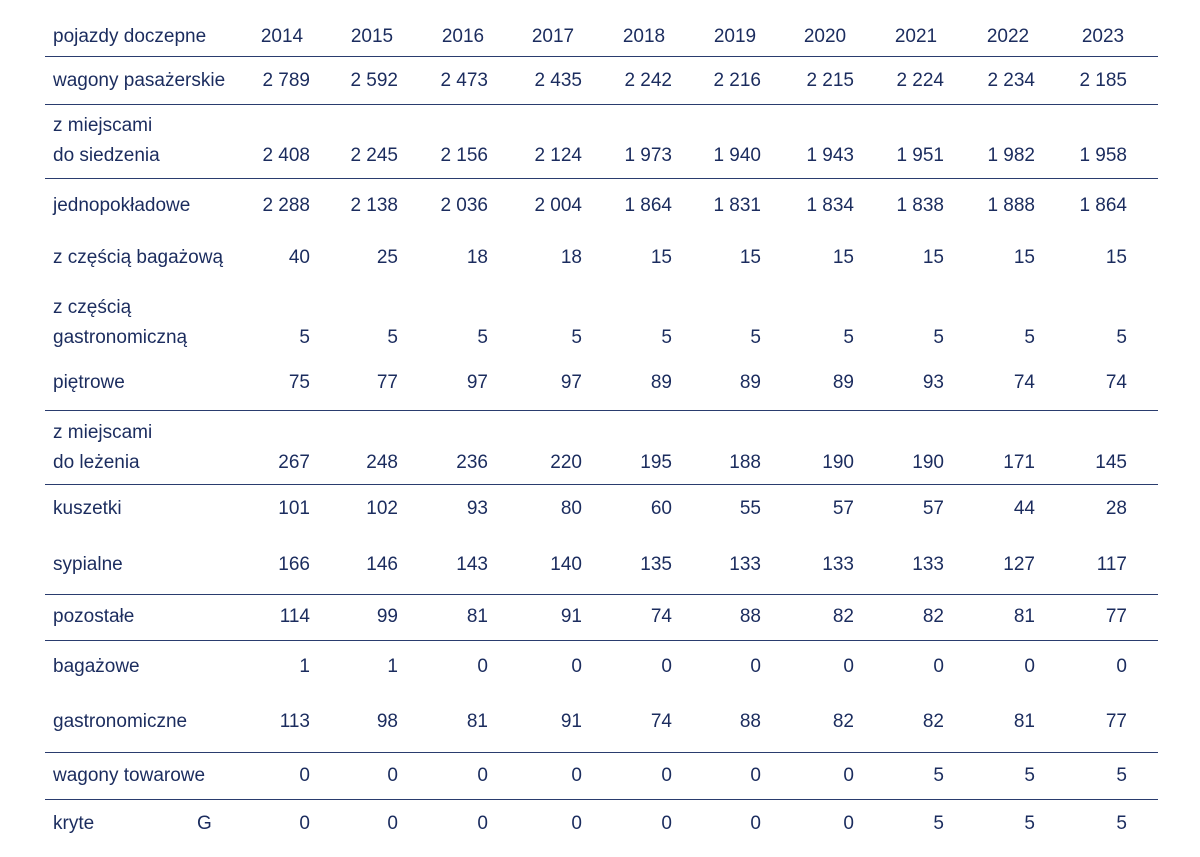 The width and height of the screenshot is (1200, 857). What do you see at coordinates (382, 508) in the screenshot?
I see `table-cell: 102` at bounding box center [382, 508].